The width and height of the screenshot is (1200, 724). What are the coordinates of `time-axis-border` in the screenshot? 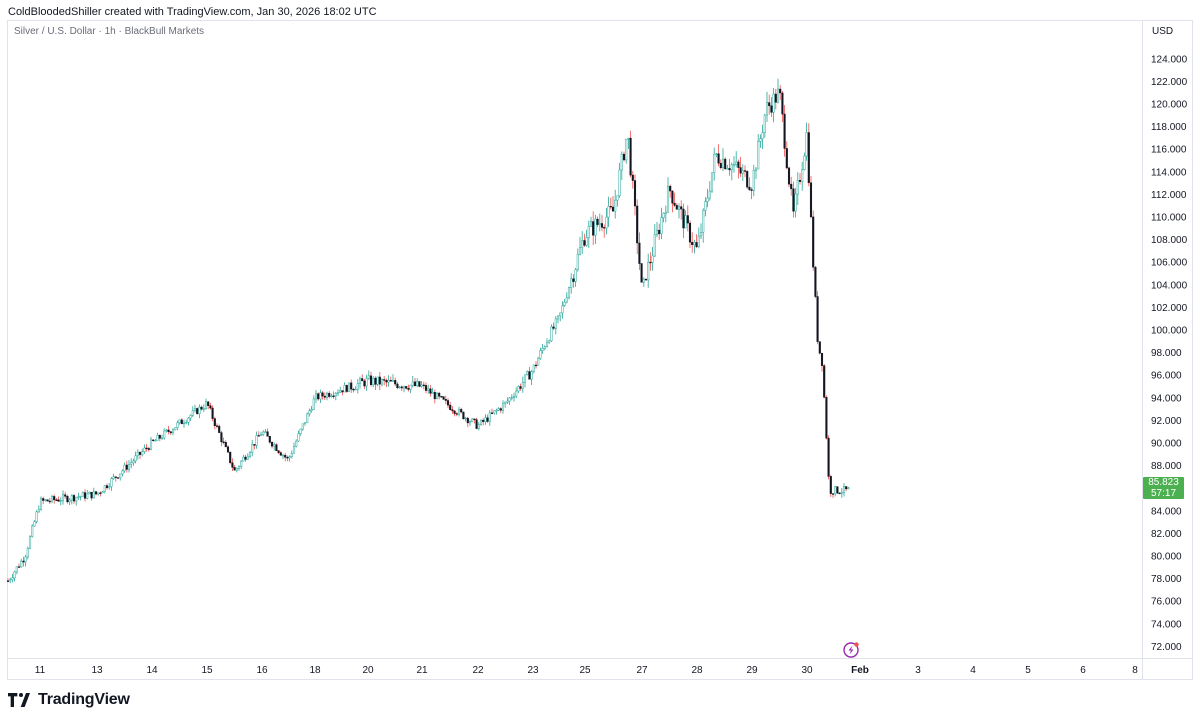 It's located at (600, 658).